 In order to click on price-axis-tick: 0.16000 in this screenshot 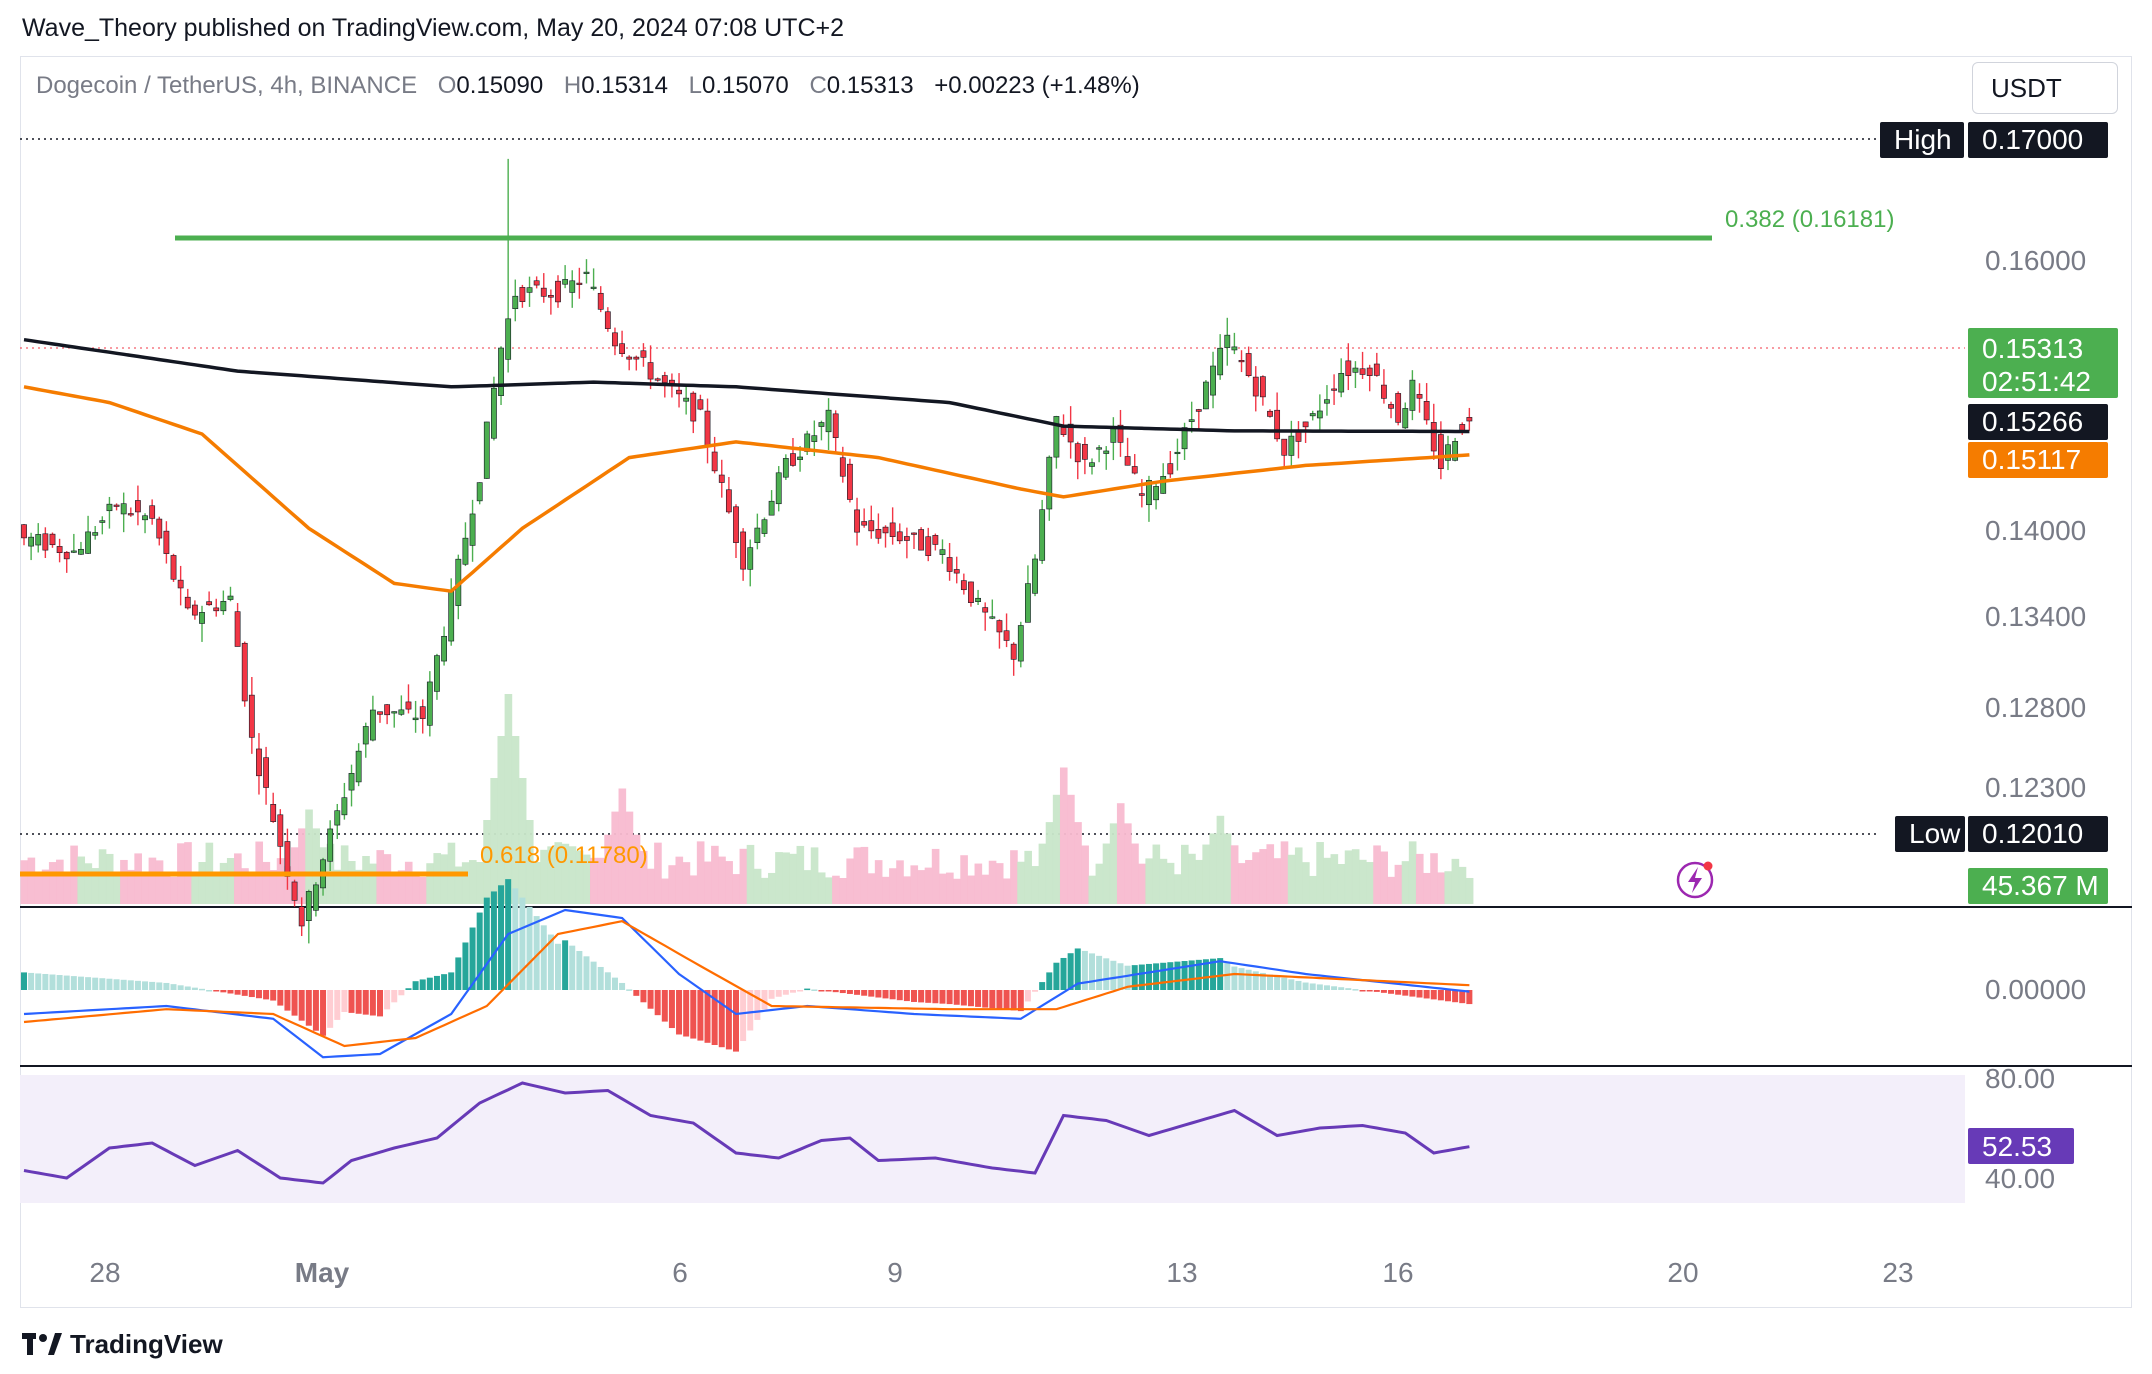, I will do `click(2035, 260)`.